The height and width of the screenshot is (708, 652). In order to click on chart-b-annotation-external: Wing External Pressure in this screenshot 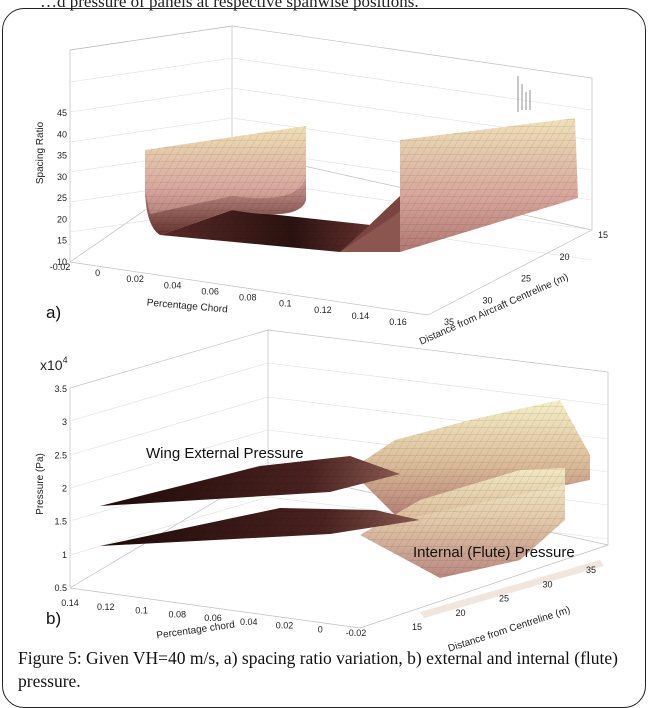, I will do `click(225, 453)`.